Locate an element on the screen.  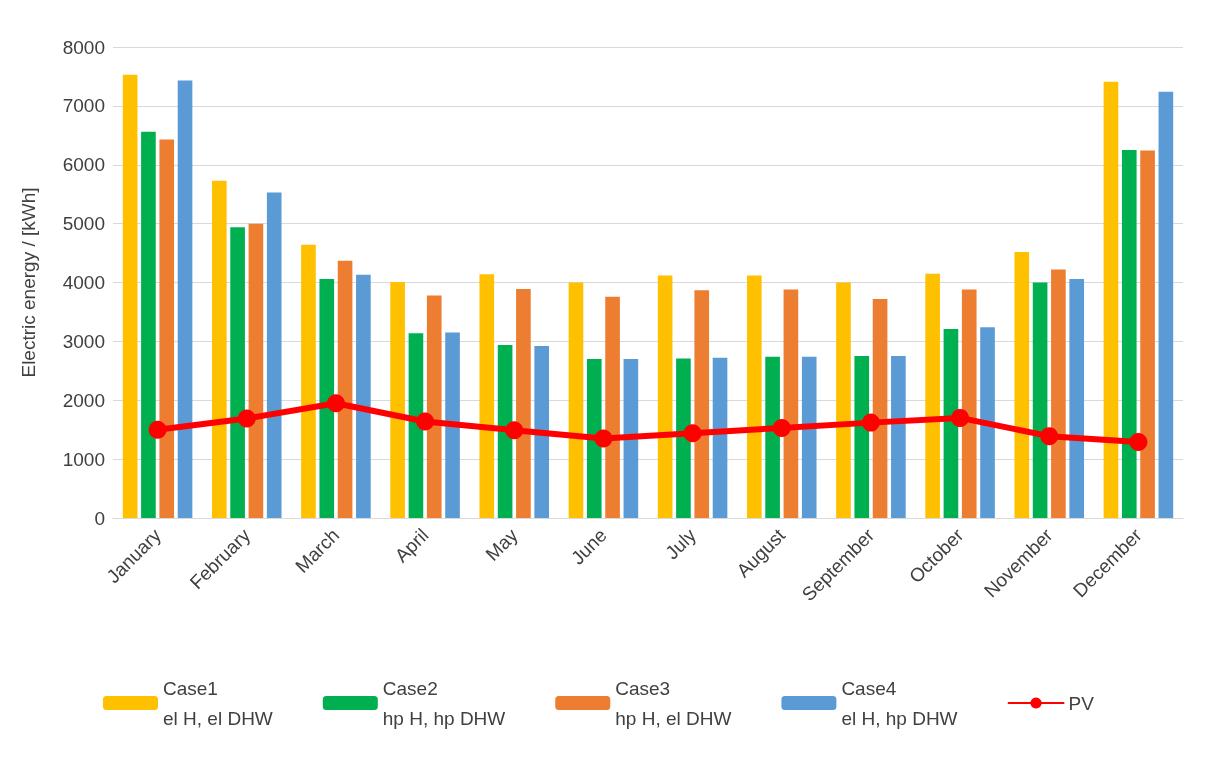
y-tick-label: 2000 is located at coordinates (83, 400).